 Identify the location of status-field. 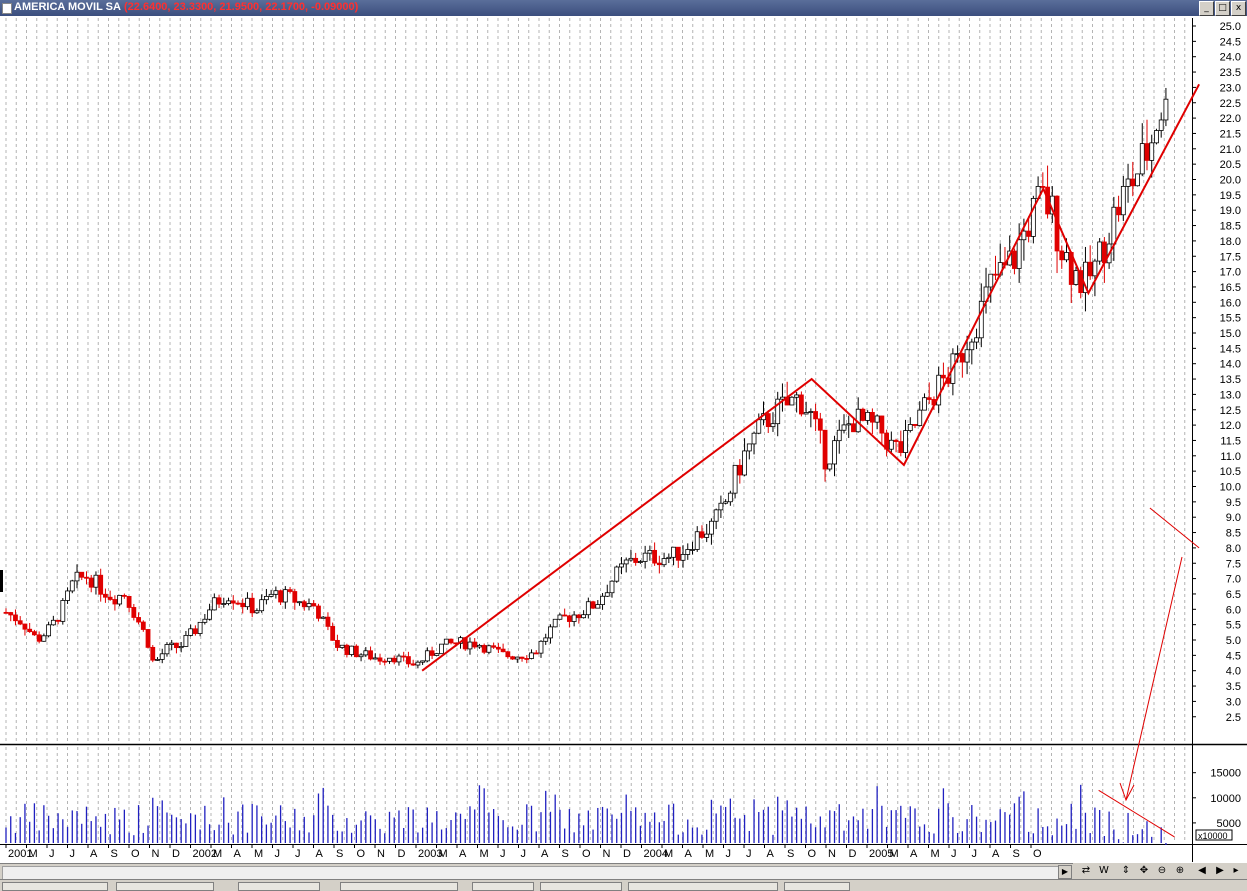
(503, 886).